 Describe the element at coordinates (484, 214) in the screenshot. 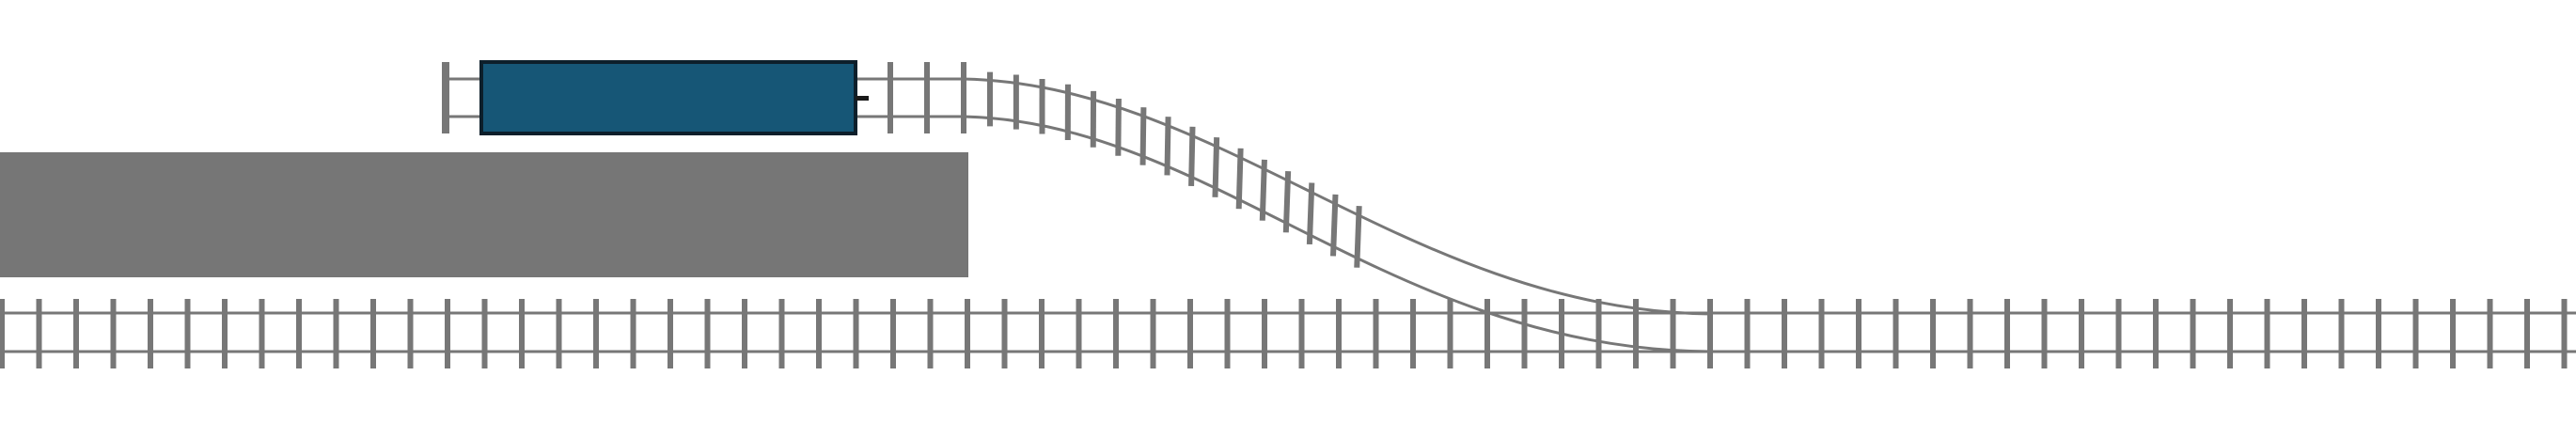

I see `platform` at that location.